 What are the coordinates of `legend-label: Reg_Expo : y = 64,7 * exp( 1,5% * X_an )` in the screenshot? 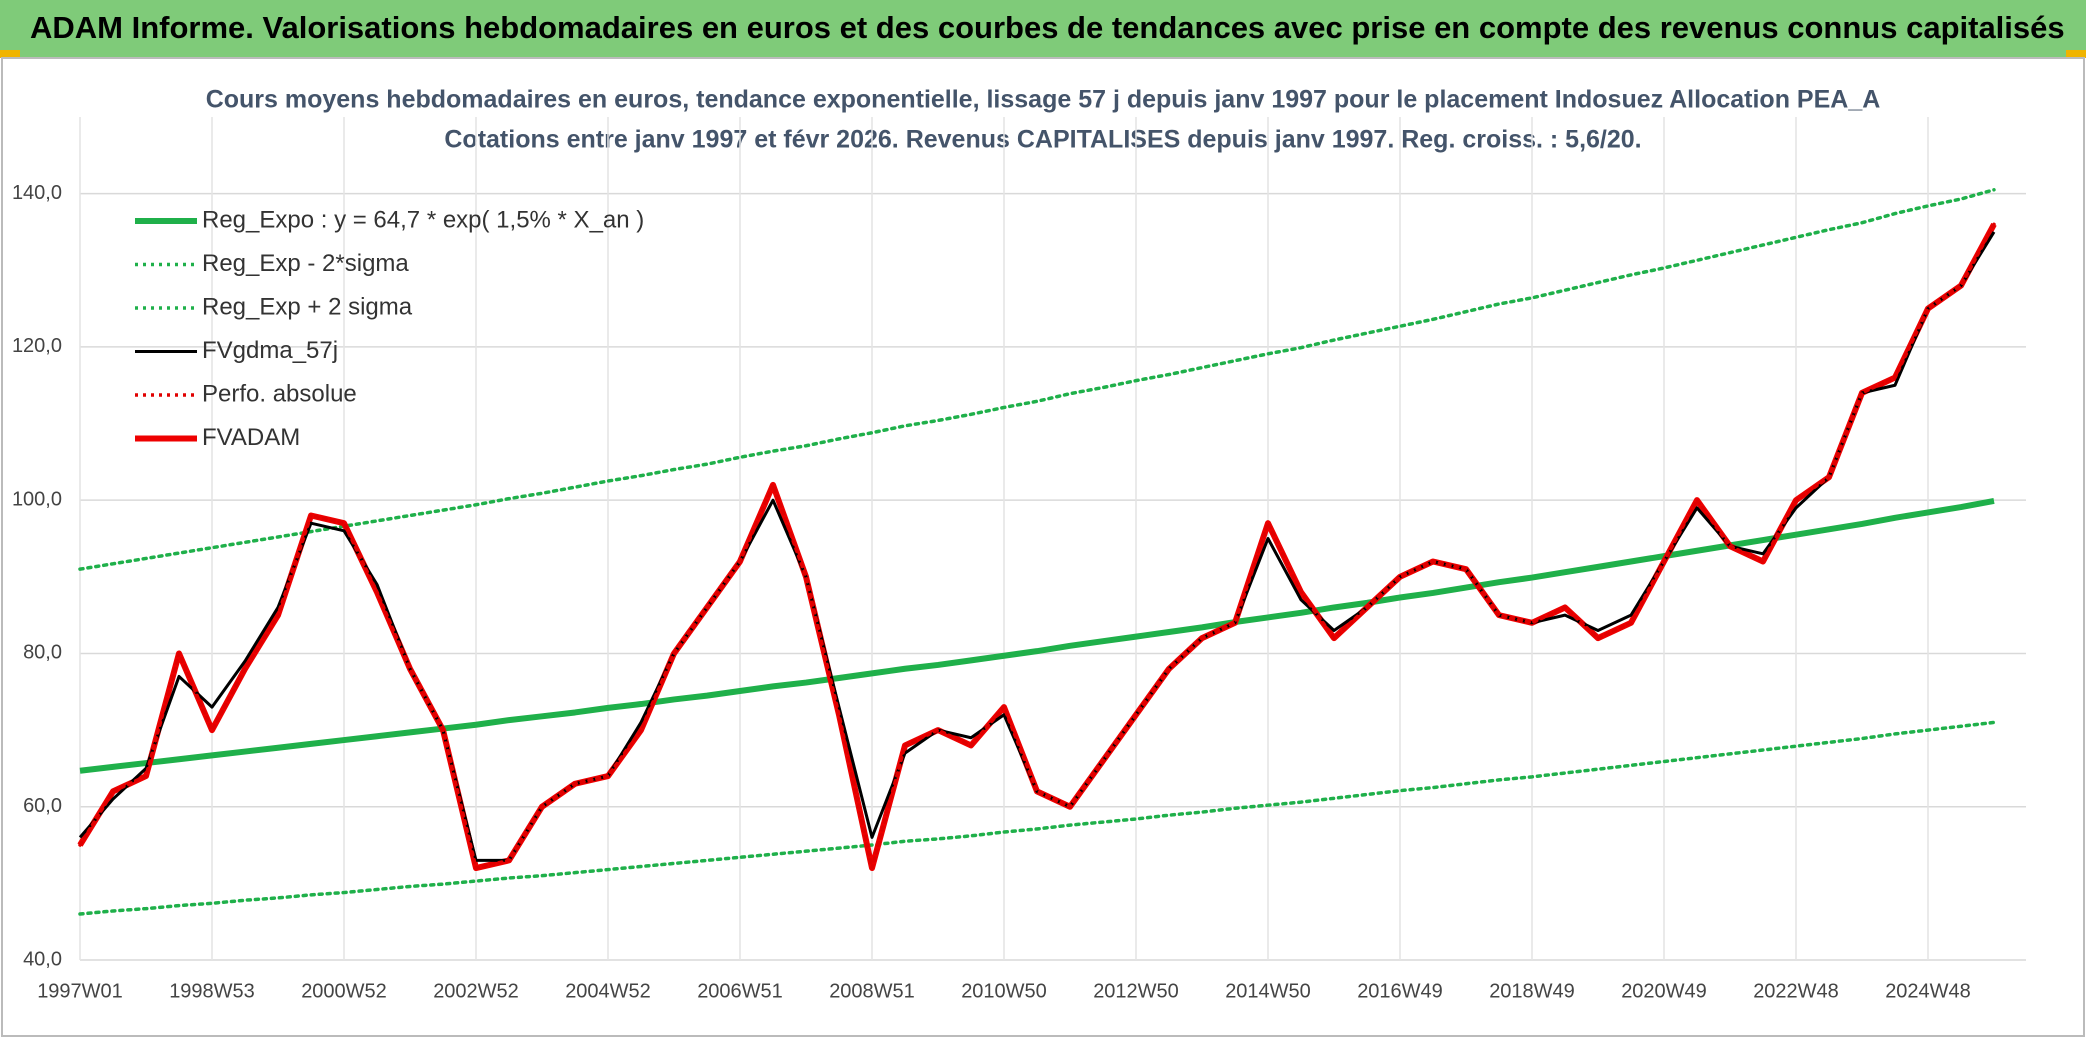 It's located at (423, 219).